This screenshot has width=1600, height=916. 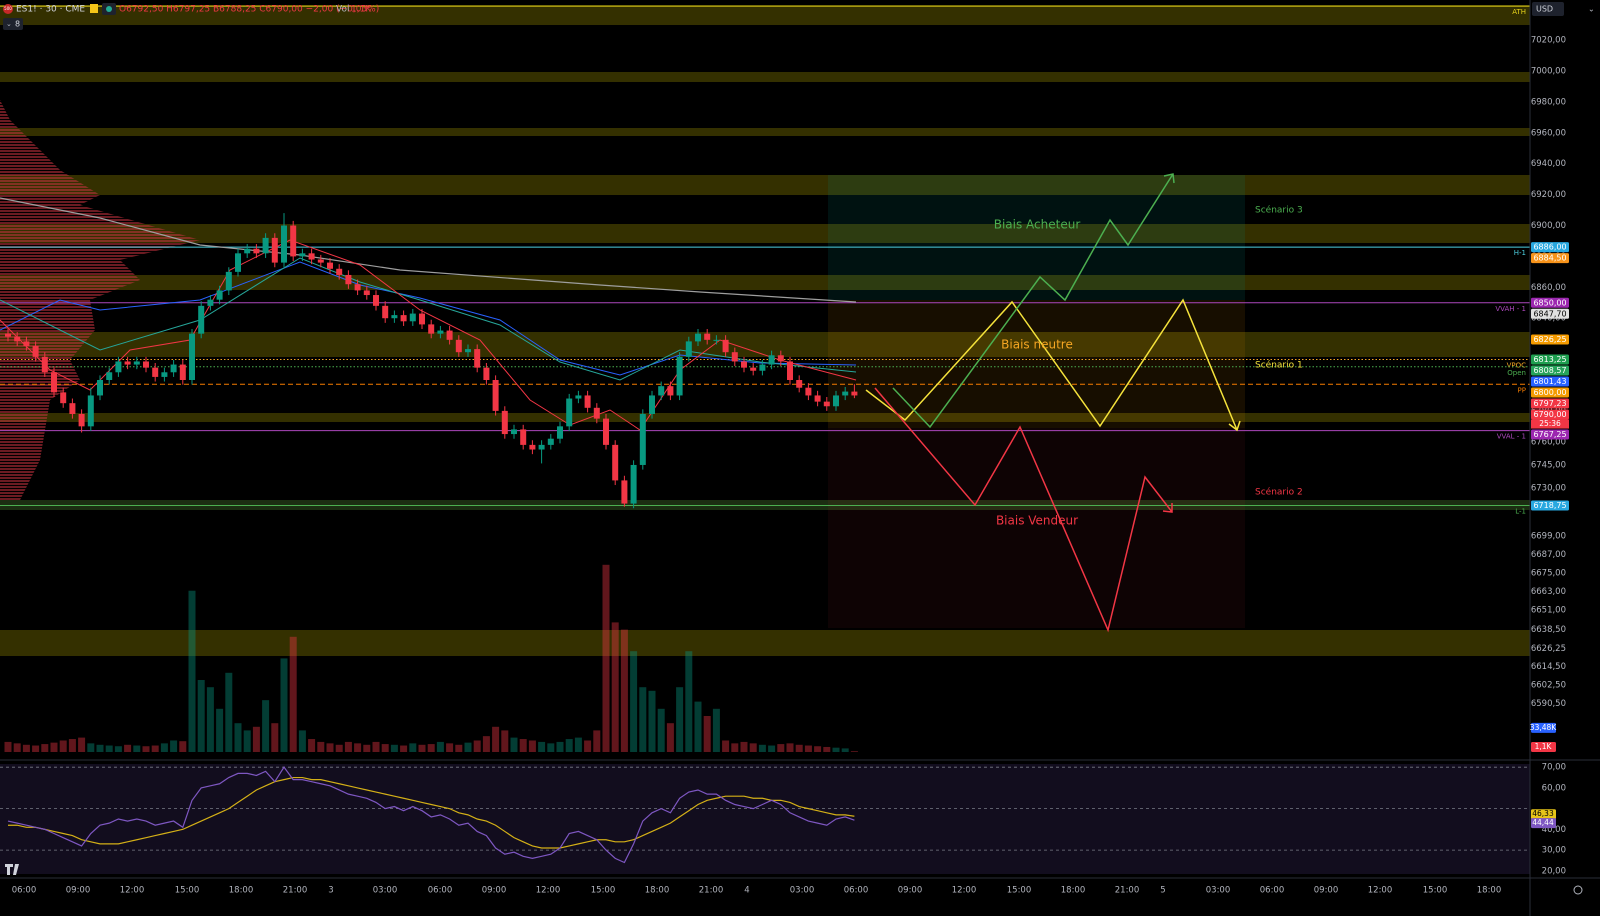 I want to click on volume-tag, so click(x=1543, y=727).